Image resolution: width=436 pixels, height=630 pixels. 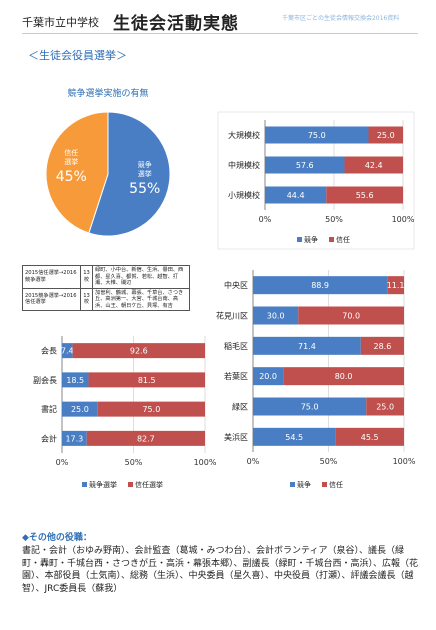 I want to click on category-label: 緑区, so click(x=240, y=407).